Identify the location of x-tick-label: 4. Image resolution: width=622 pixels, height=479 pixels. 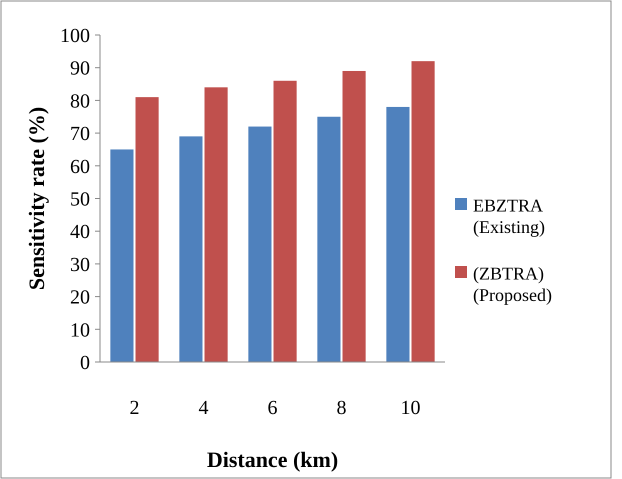
(203, 408).